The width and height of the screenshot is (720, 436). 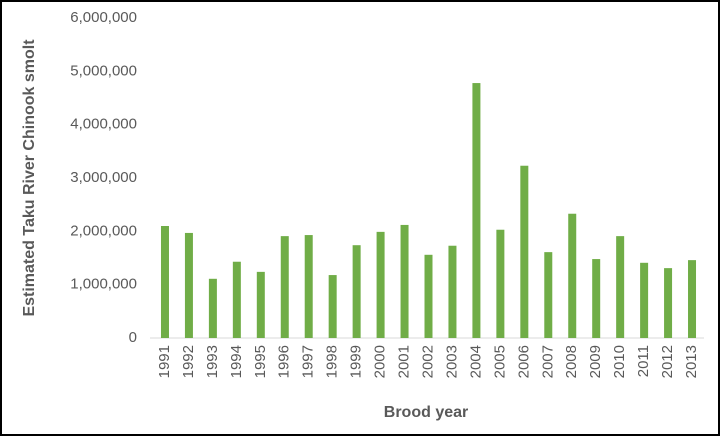 What do you see at coordinates (619, 361) in the screenshot?
I see `x-tick-label: 2010` at bounding box center [619, 361].